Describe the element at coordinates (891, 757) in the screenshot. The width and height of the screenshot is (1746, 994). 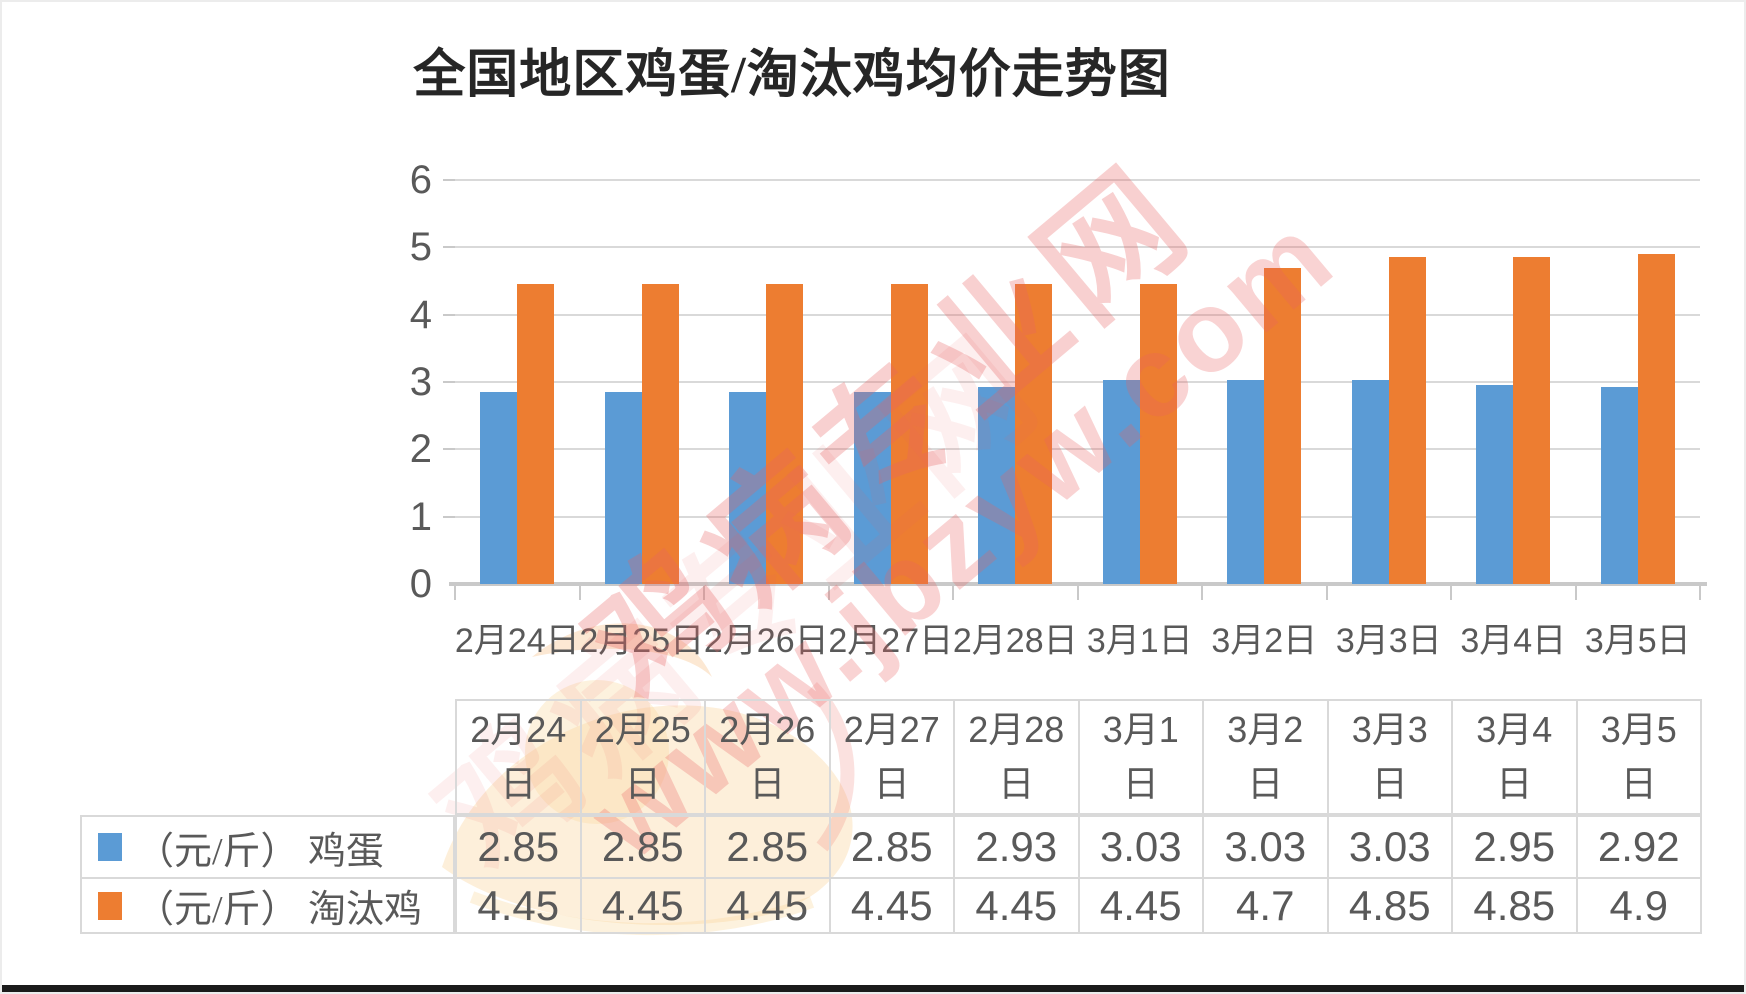
I see `table-header-2月27日: 2月27 日` at that location.